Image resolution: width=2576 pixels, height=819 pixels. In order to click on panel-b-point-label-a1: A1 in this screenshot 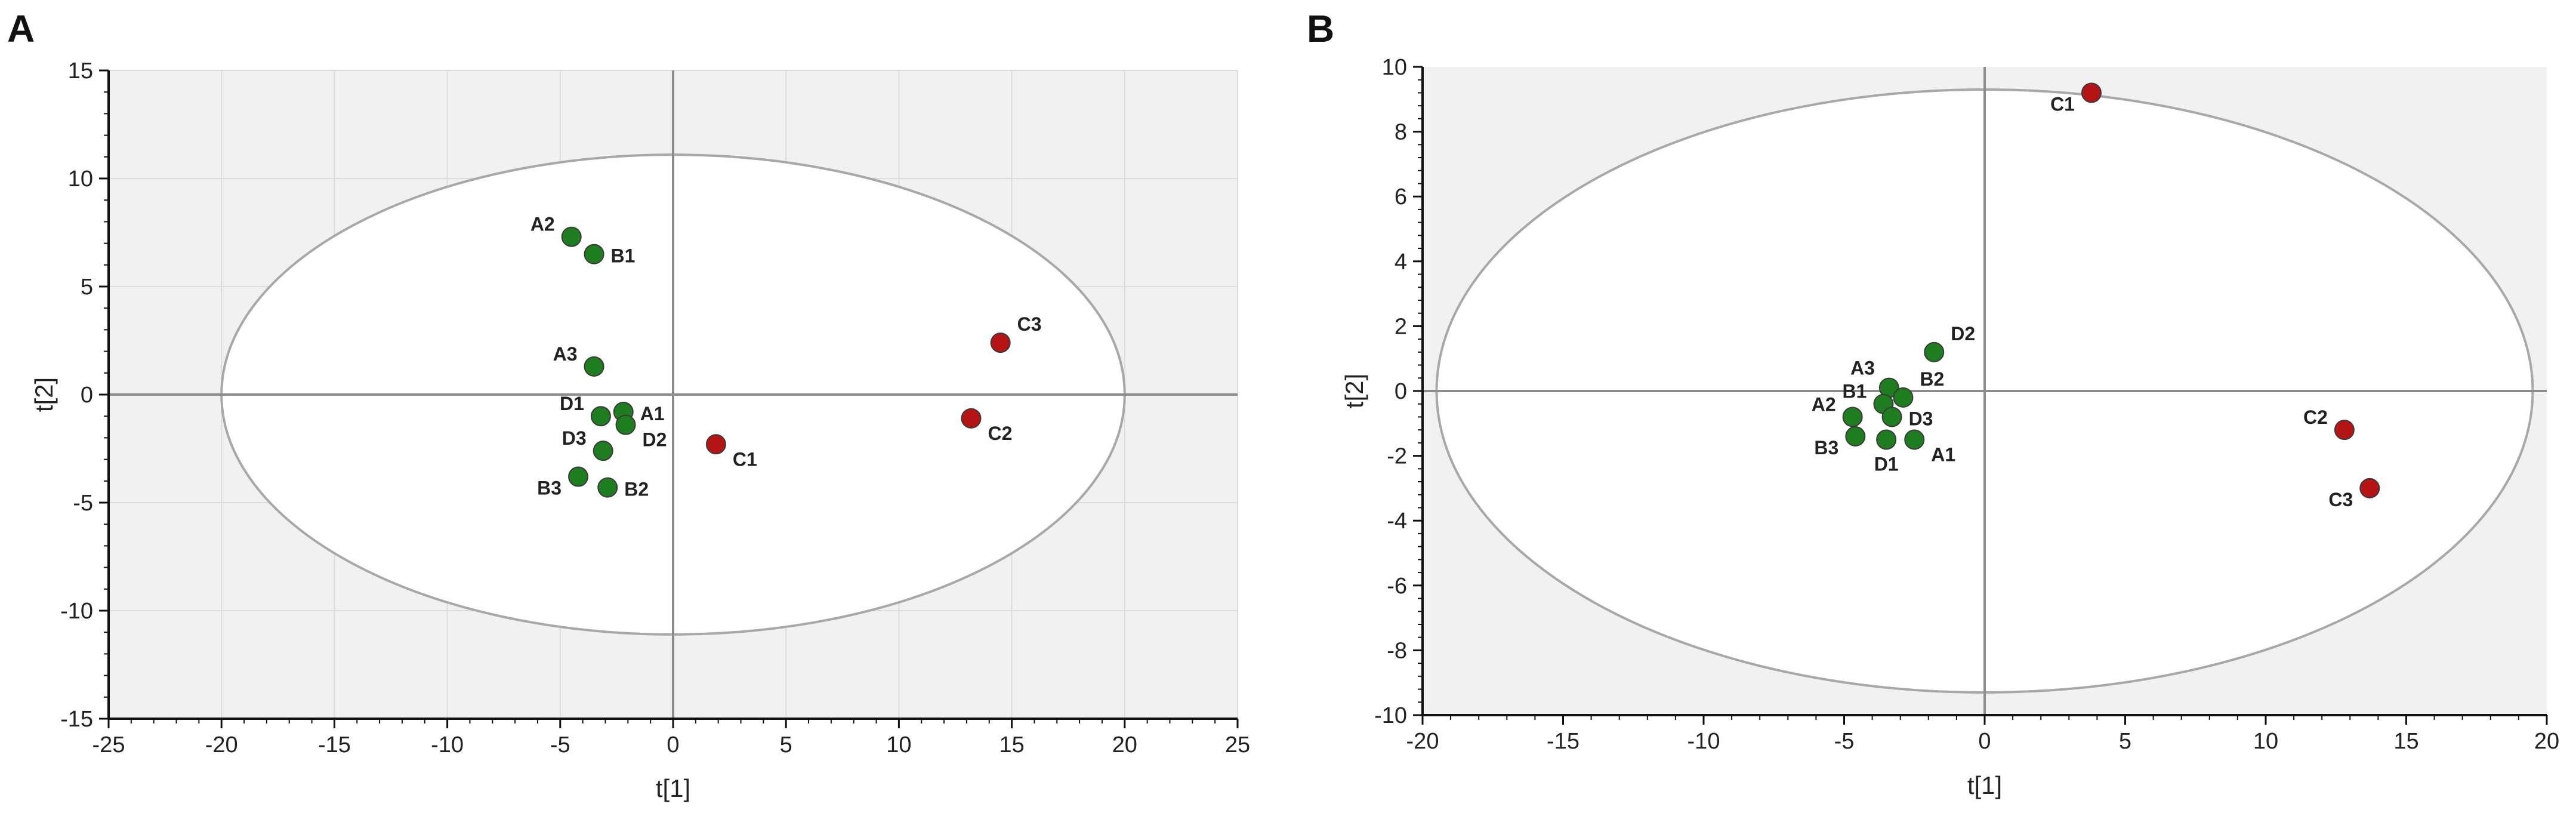, I will do `click(1943, 454)`.